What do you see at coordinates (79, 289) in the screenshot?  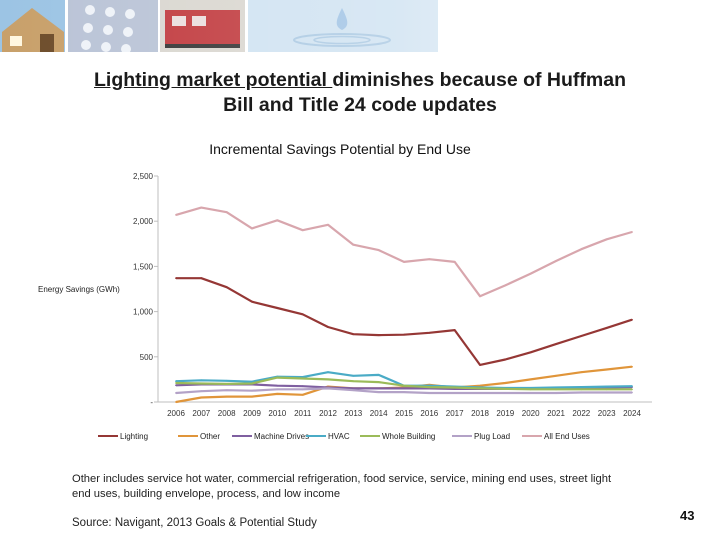 I see `y-axis-label: Energy Savings (GWh)` at bounding box center [79, 289].